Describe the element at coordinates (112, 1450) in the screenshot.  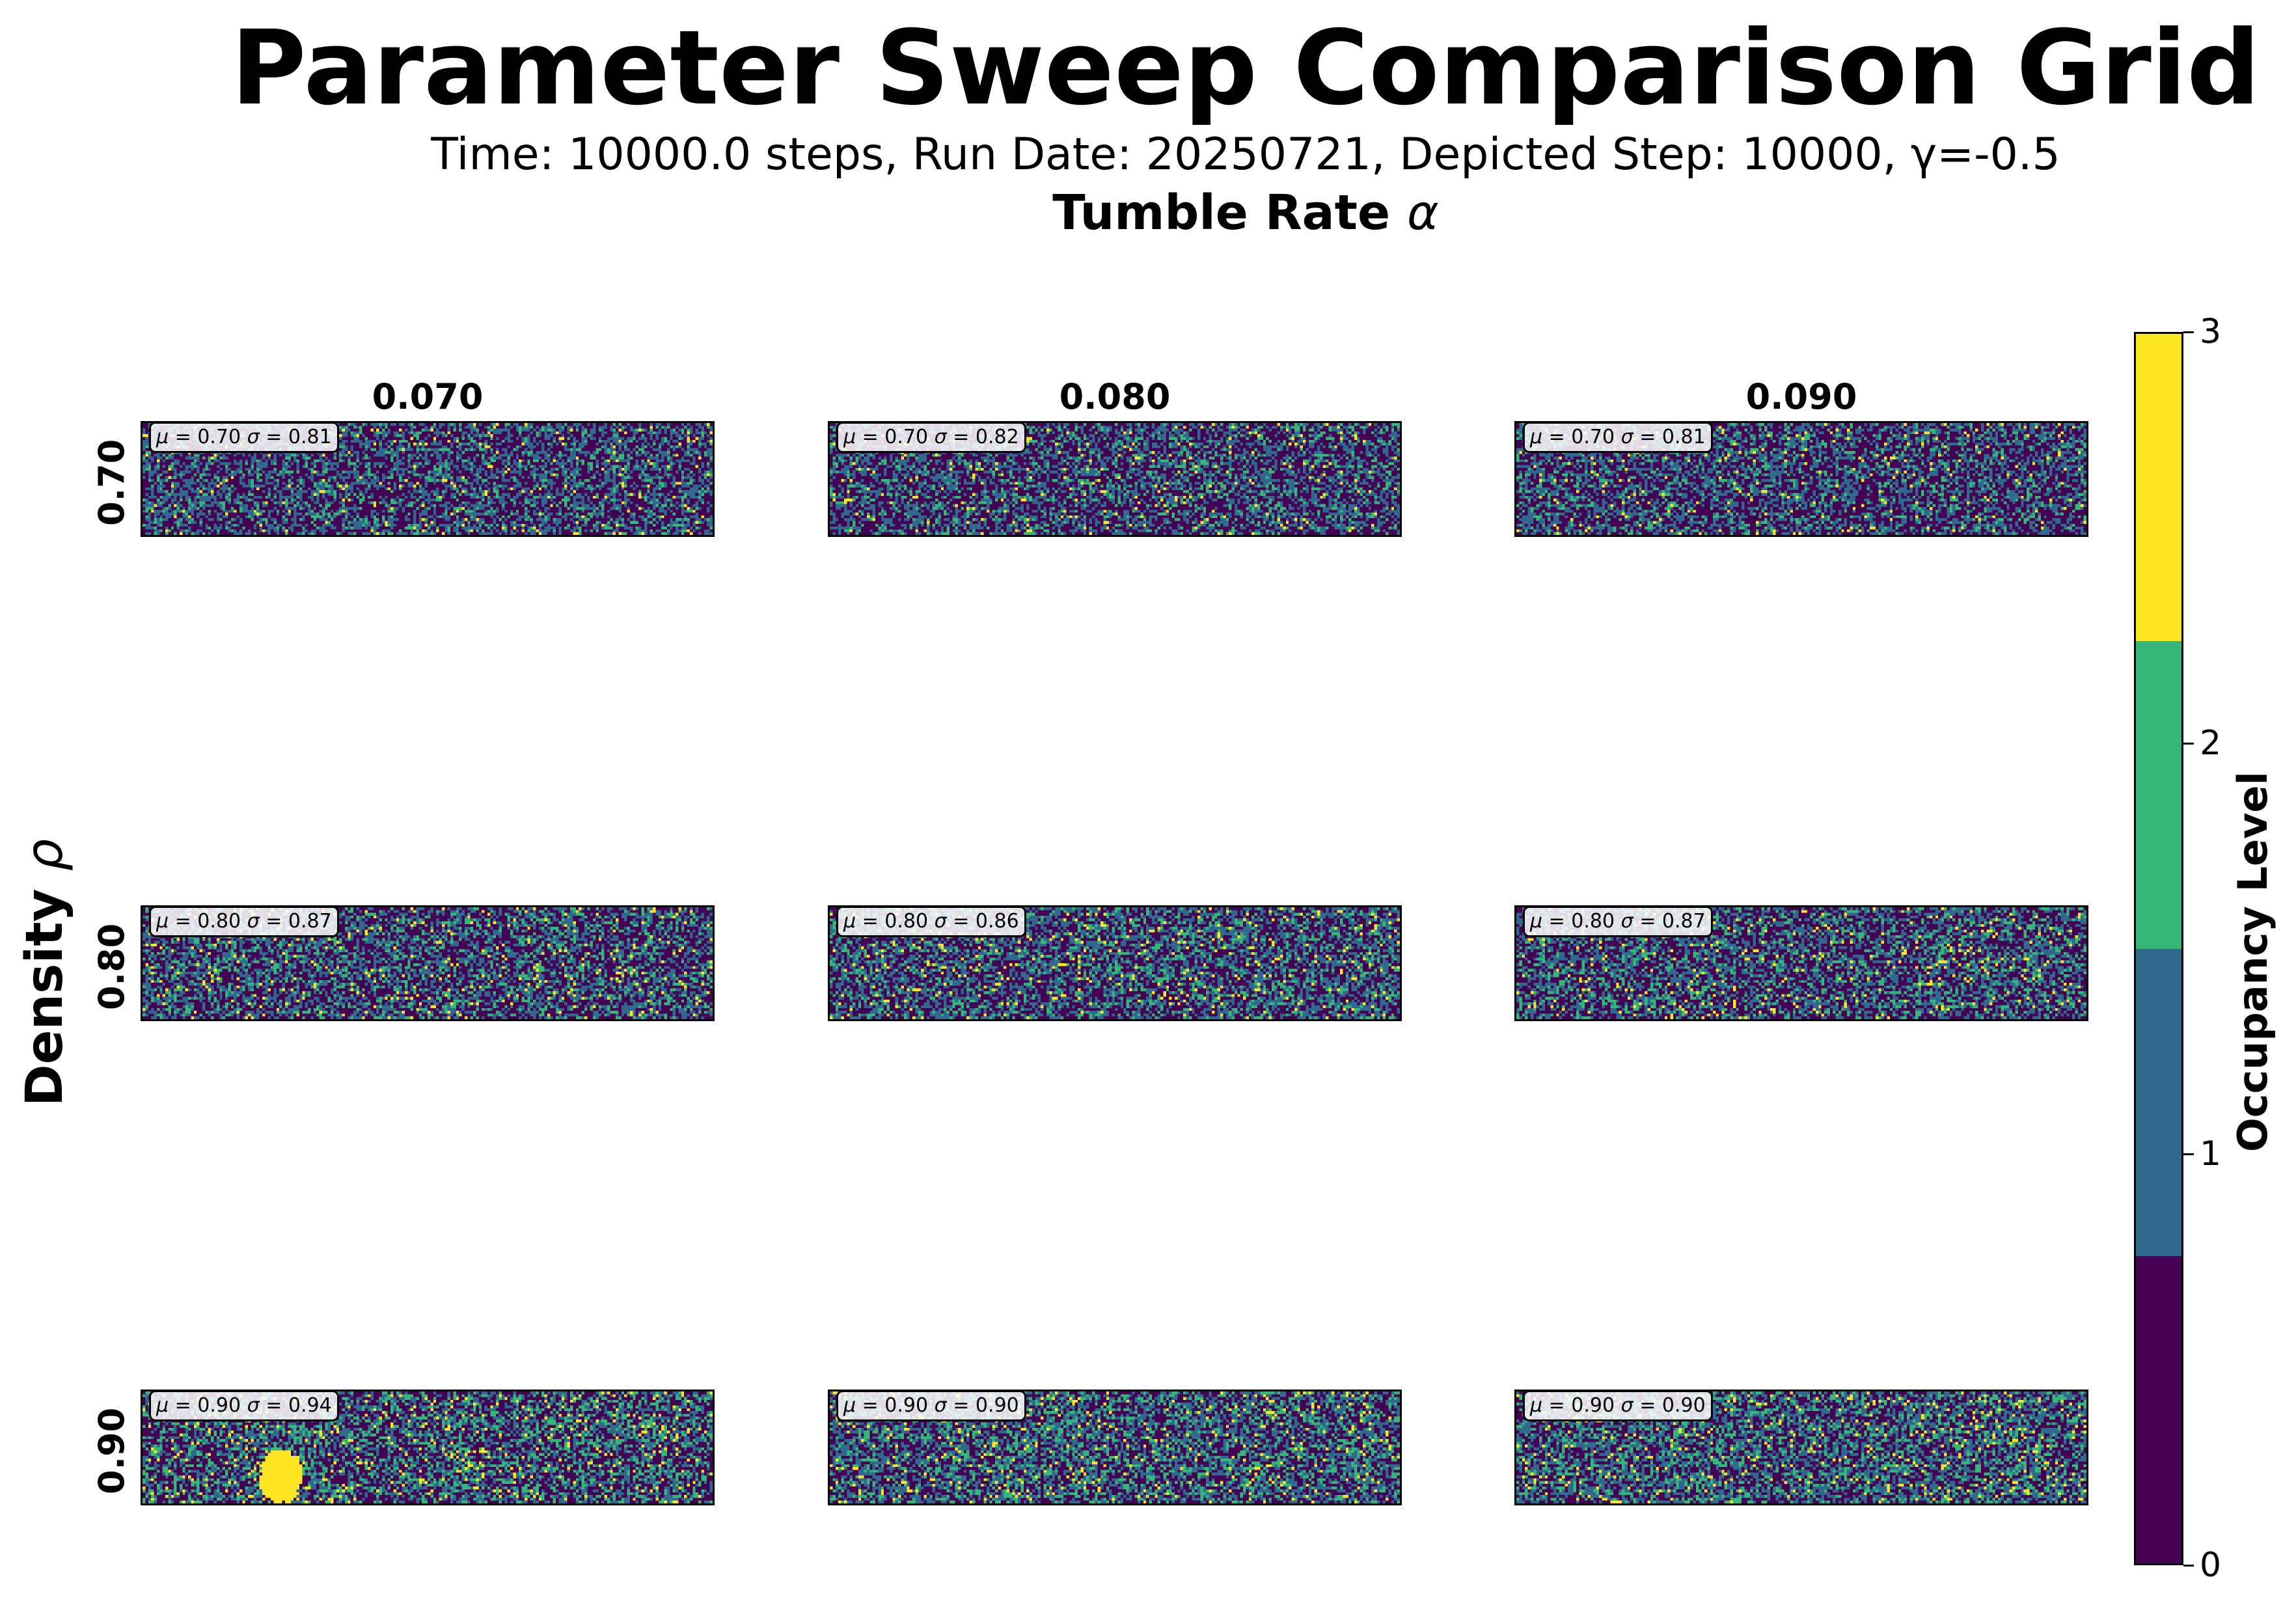
I see `row-label: 0.90` at that location.